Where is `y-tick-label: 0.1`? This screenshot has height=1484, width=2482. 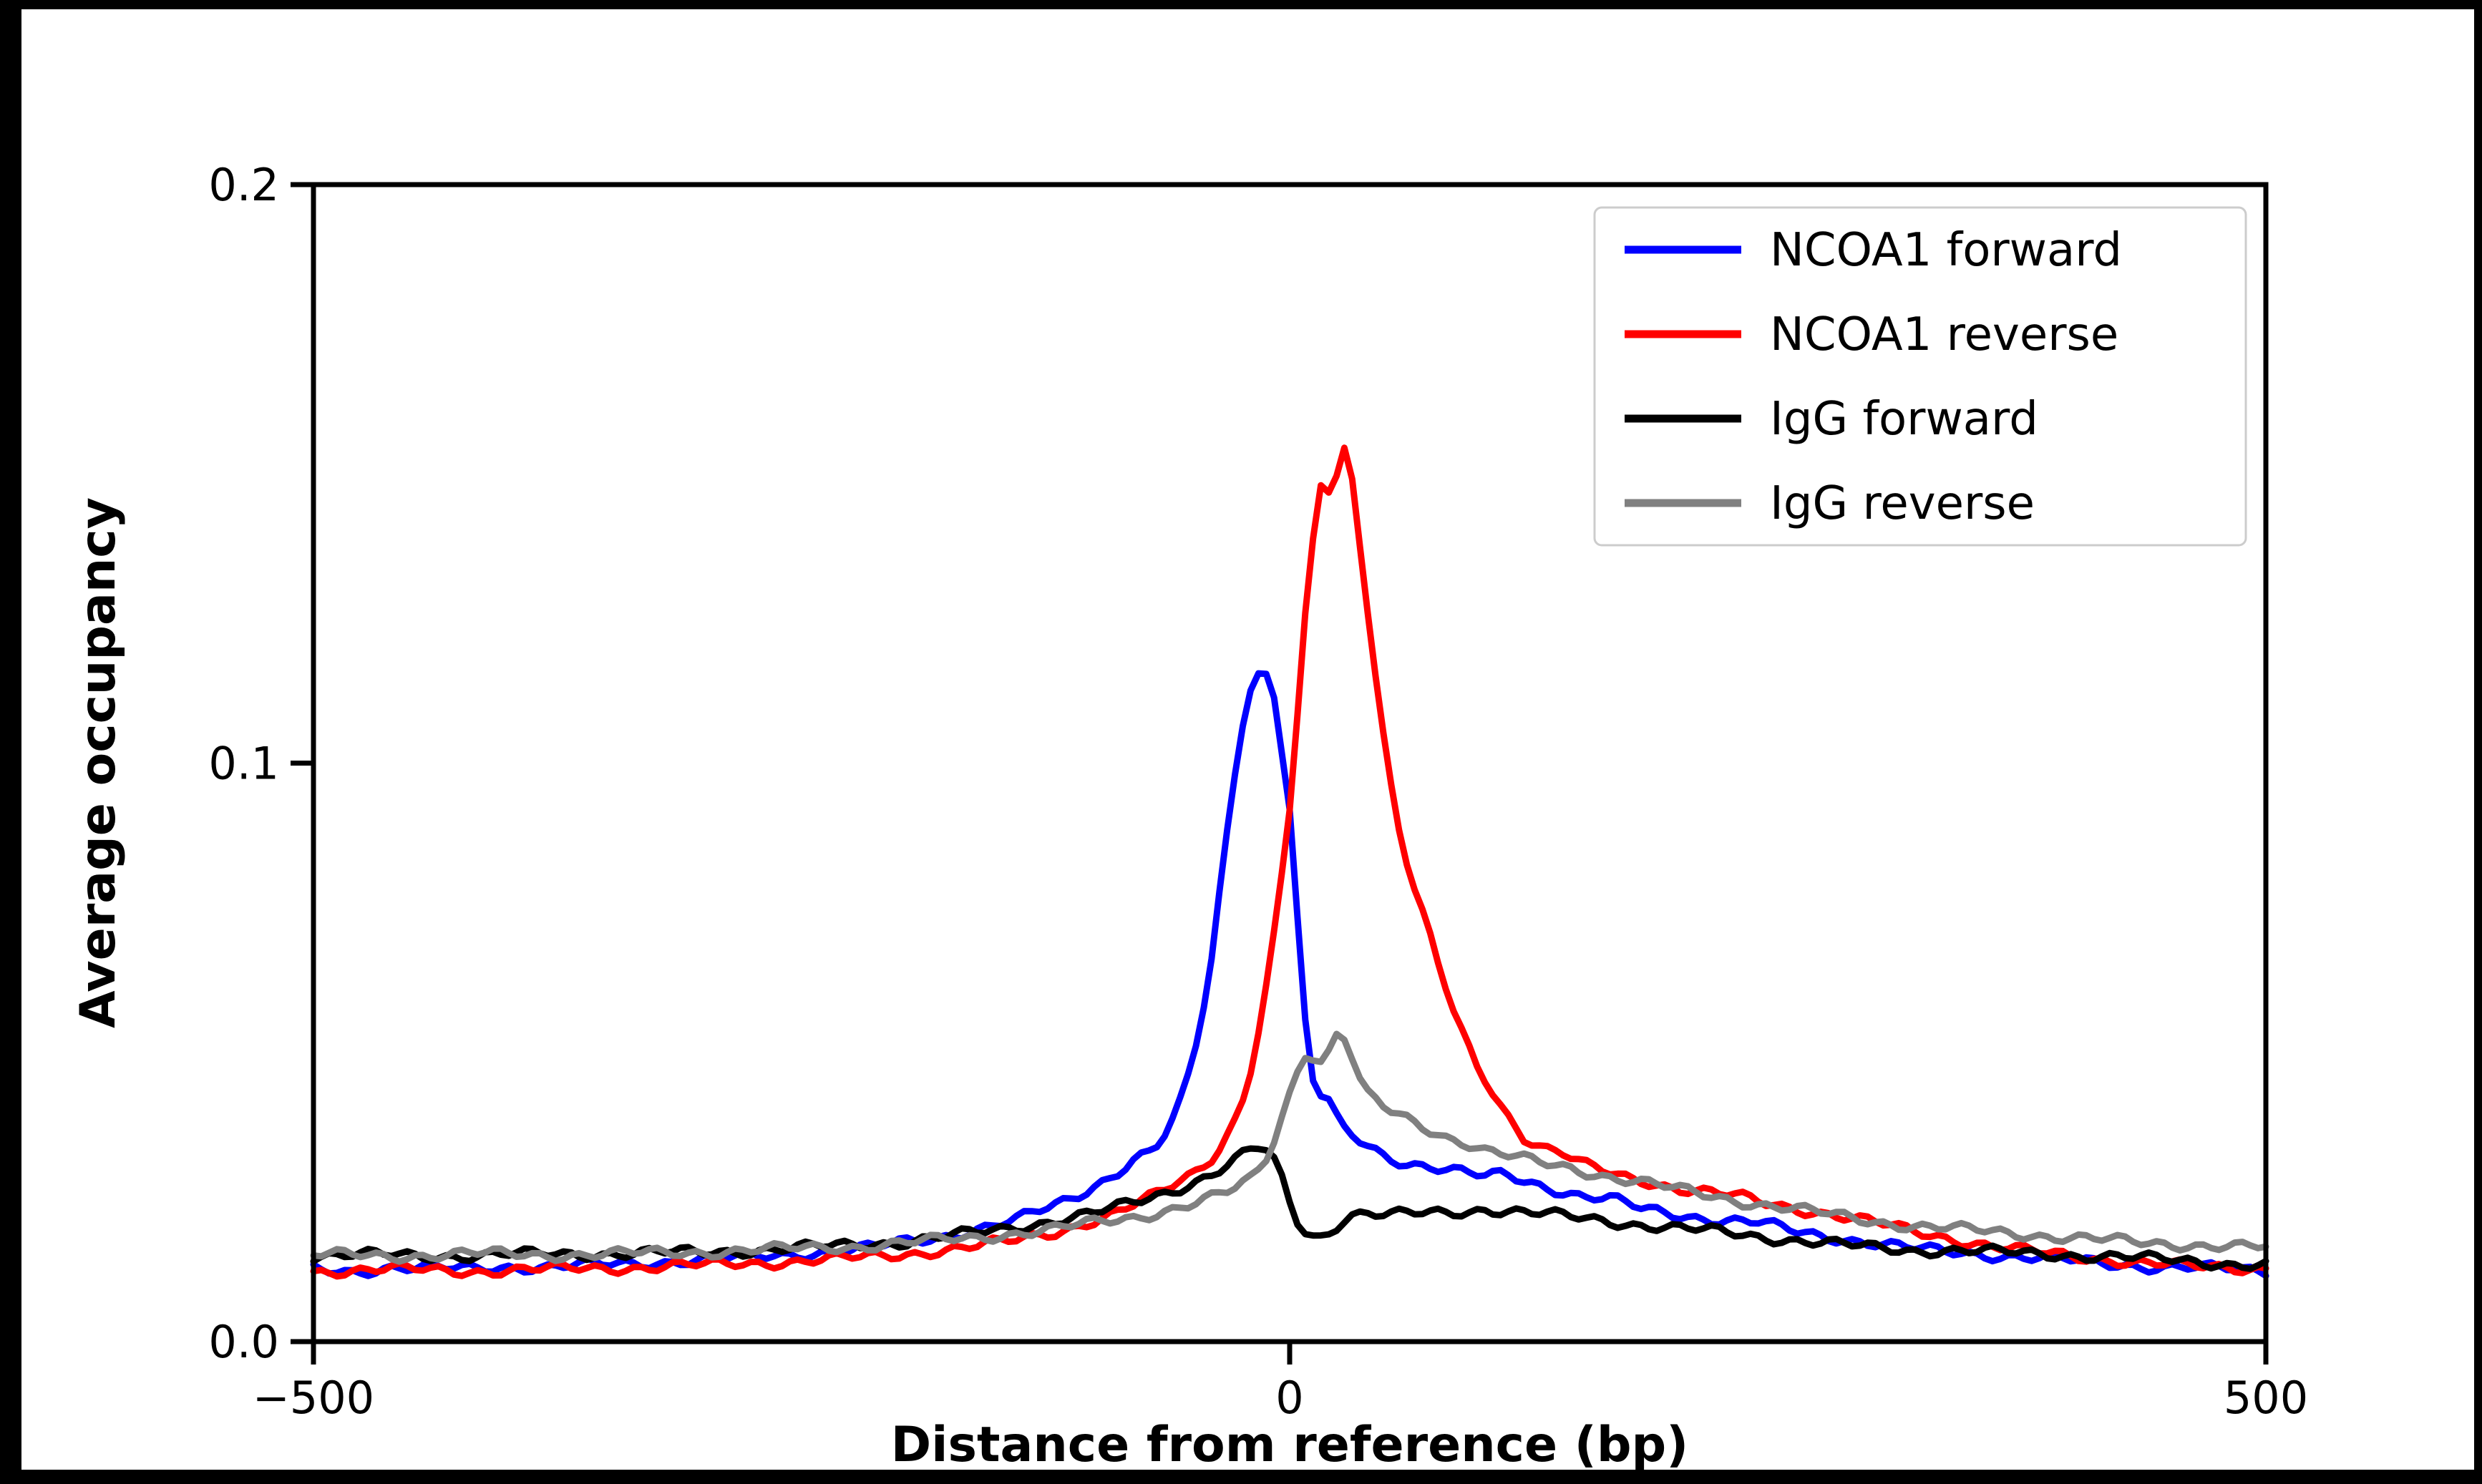 y-tick-label: 0.1 is located at coordinates (244, 764).